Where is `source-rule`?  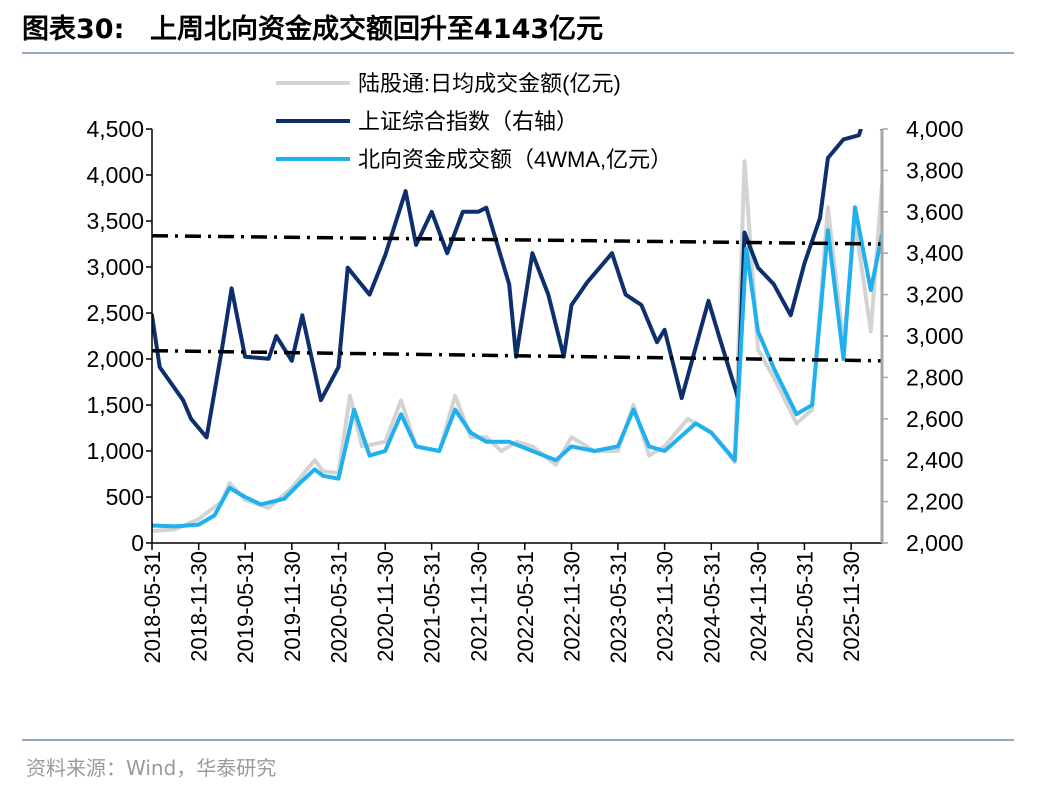 source-rule is located at coordinates (518, 740).